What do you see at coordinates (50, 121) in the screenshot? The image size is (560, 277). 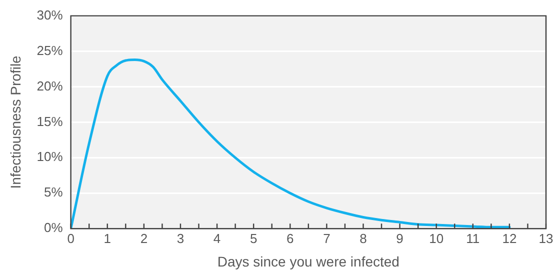 I see `y-tick-label: 15%` at bounding box center [50, 121].